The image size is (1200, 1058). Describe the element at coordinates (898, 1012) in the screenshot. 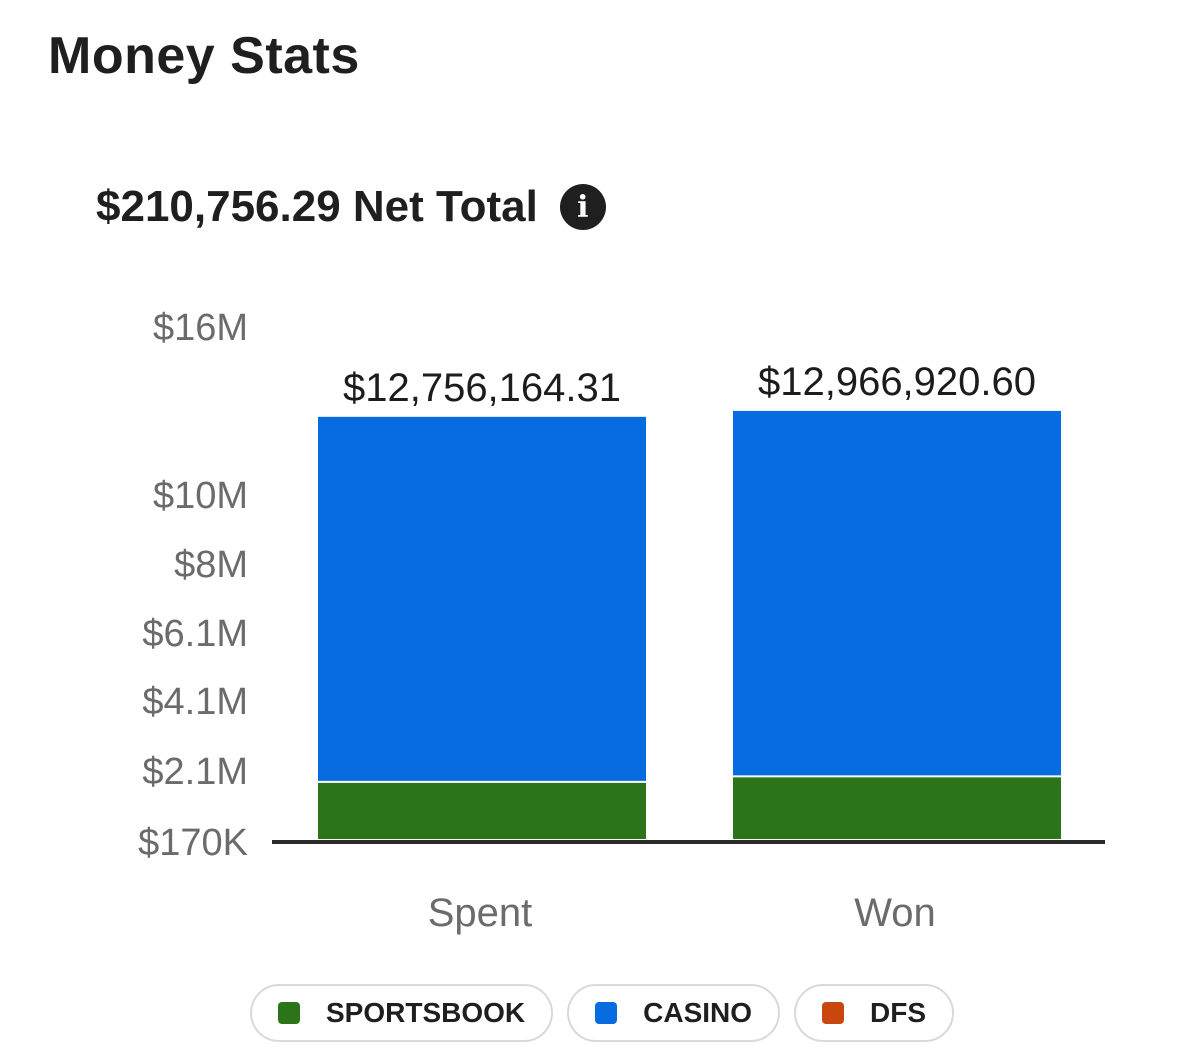

I see `legend-label-dfs: DFS` at that location.